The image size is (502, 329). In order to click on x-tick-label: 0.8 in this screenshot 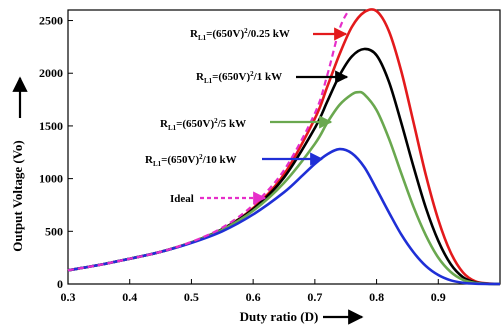, I will do `click(376, 297)`.